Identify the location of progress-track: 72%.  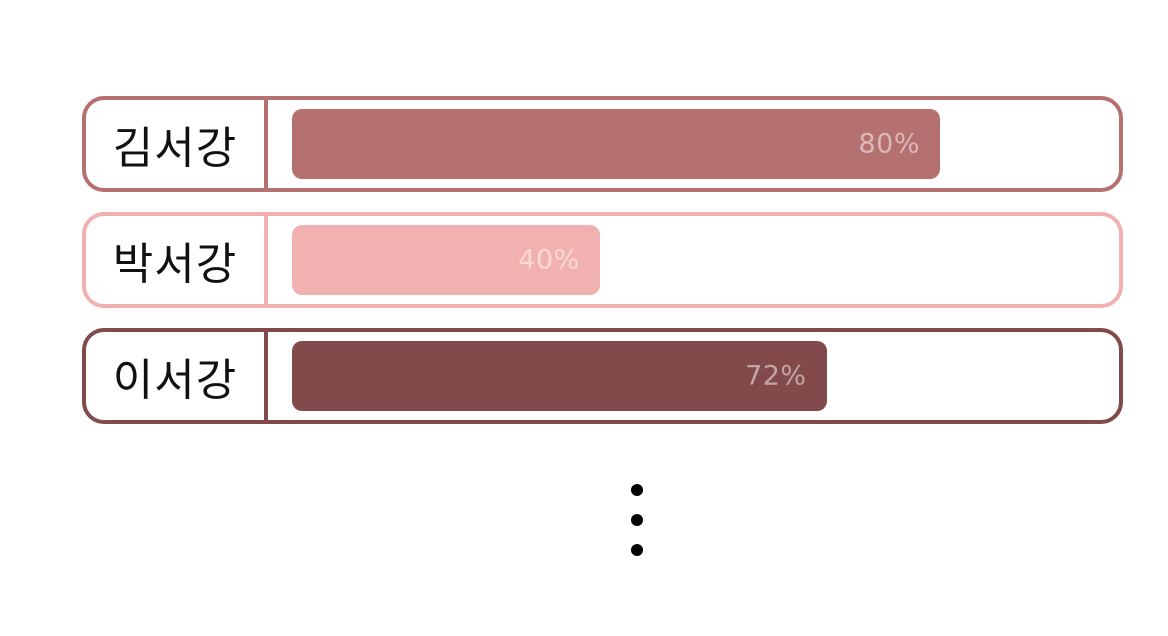
(697, 376).